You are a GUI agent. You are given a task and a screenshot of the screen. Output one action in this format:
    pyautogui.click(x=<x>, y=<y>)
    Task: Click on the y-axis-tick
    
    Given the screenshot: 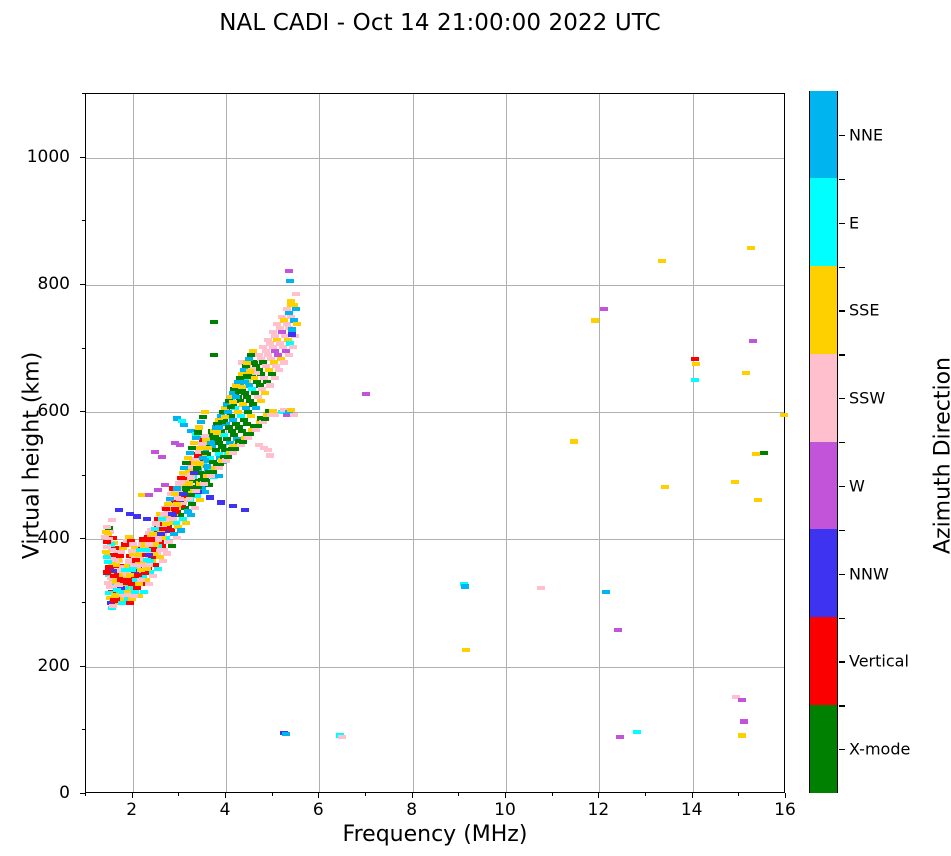 What is the action you would take?
    pyautogui.click(x=82, y=539)
    